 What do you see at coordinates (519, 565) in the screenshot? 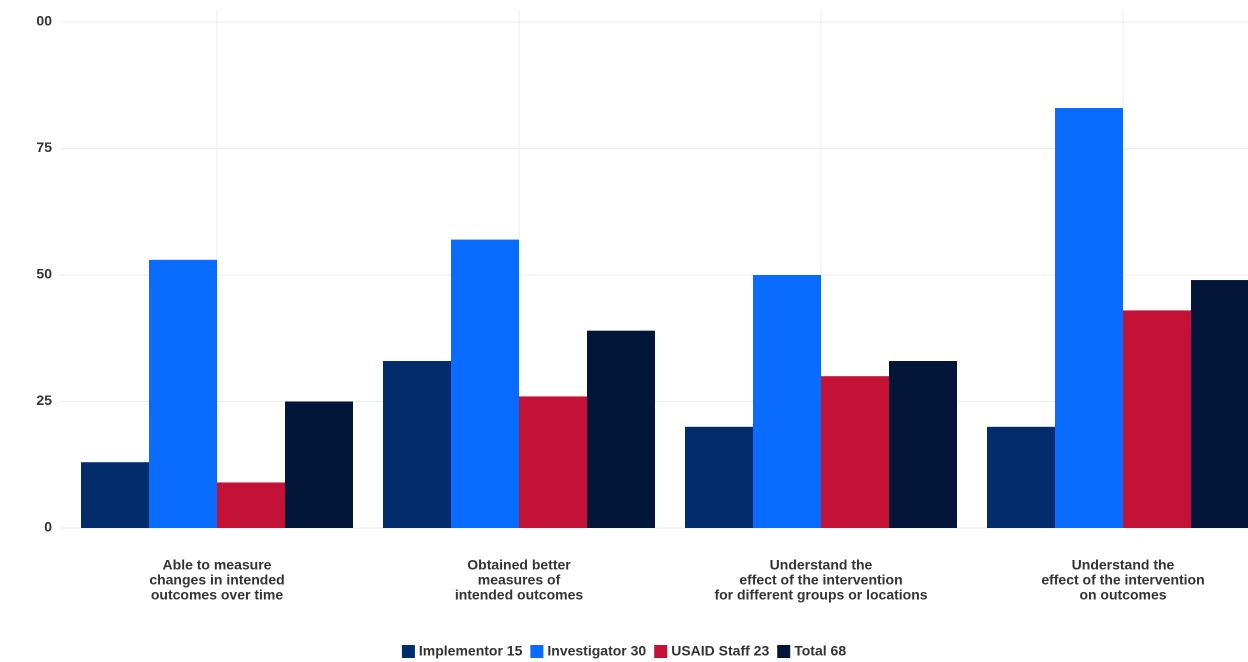
I see `x-tick-label: Obtained better` at bounding box center [519, 565].